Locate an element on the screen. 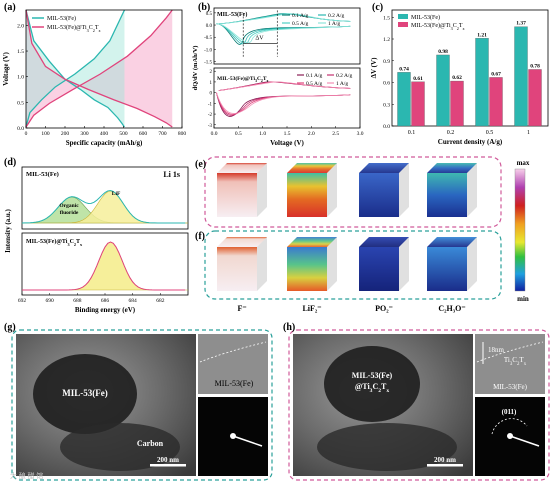 The image size is (554, 488). bottom-y-tick-label: 1 is located at coordinates (211, 83).